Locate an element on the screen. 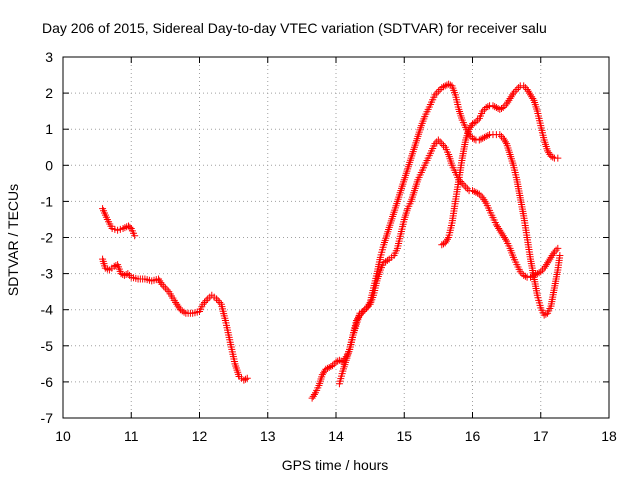 This screenshot has height=480, width=640. x-tick-label: 10 is located at coordinates (63, 436).